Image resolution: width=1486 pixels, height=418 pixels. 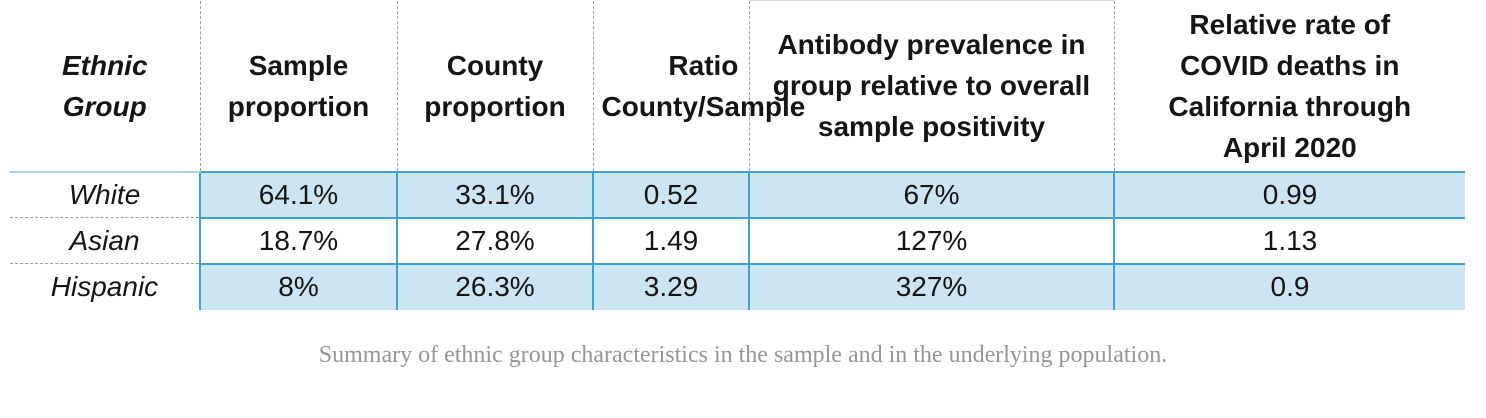 What do you see at coordinates (495, 194) in the screenshot?
I see `data-cell: 33.1%` at bounding box center [495, 194].